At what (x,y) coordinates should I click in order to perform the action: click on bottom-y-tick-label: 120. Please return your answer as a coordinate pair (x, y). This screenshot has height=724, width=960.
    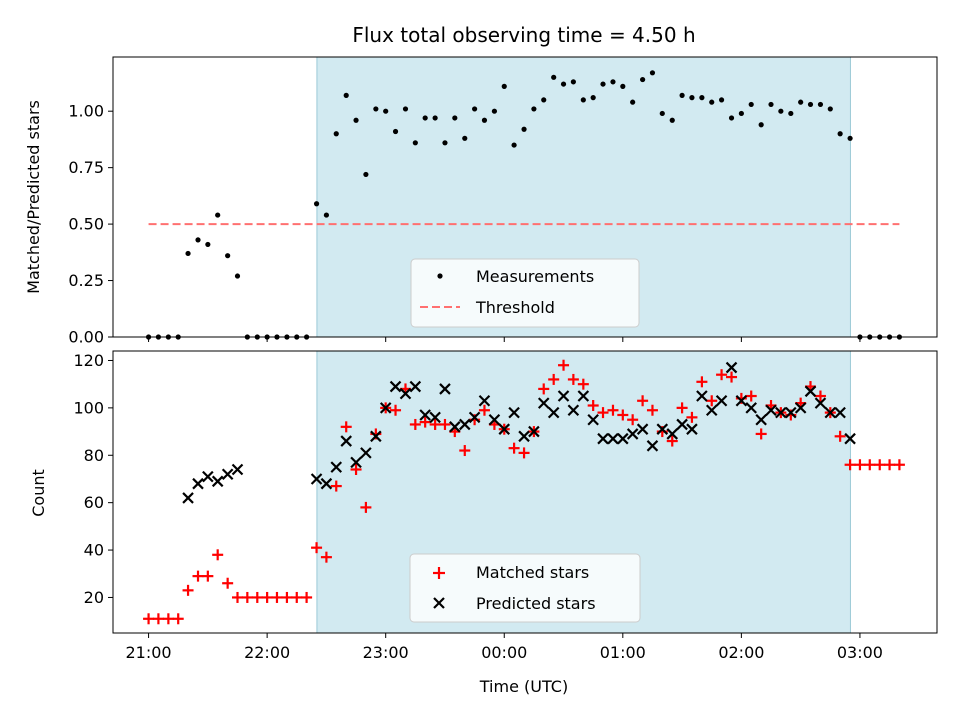
    Looking at the image, I should click on (88, 360).